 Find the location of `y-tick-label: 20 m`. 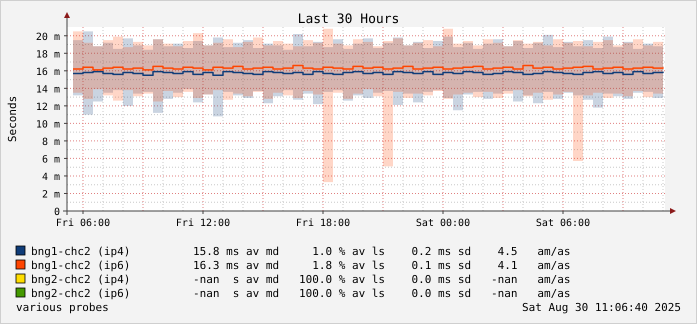

y-tick-label: 20 m is located at coordinates (48, 37).